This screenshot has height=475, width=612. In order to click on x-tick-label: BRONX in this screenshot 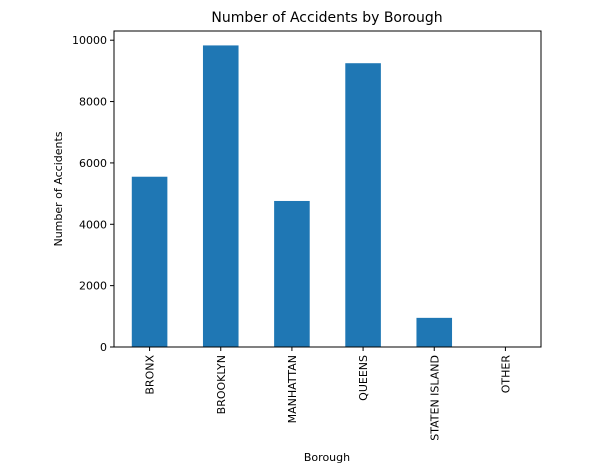, I will do `click(150, 375)`.